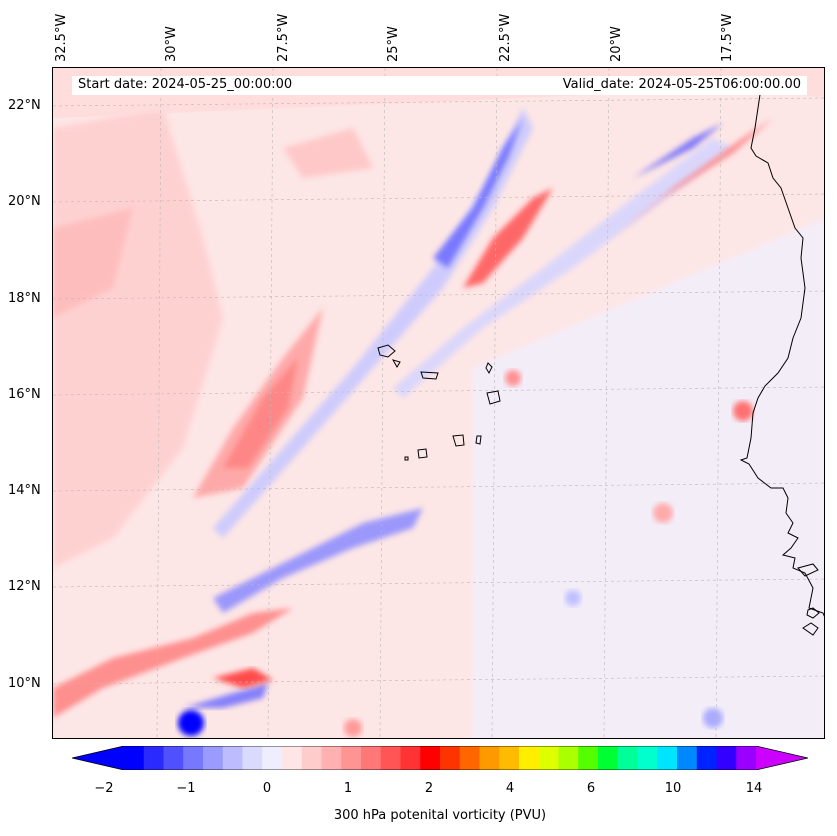 The image size is (837, 836). Describe the element at coordinates (267, 788) in the screenshot. I see `cb-tick-label: 0` at that location.